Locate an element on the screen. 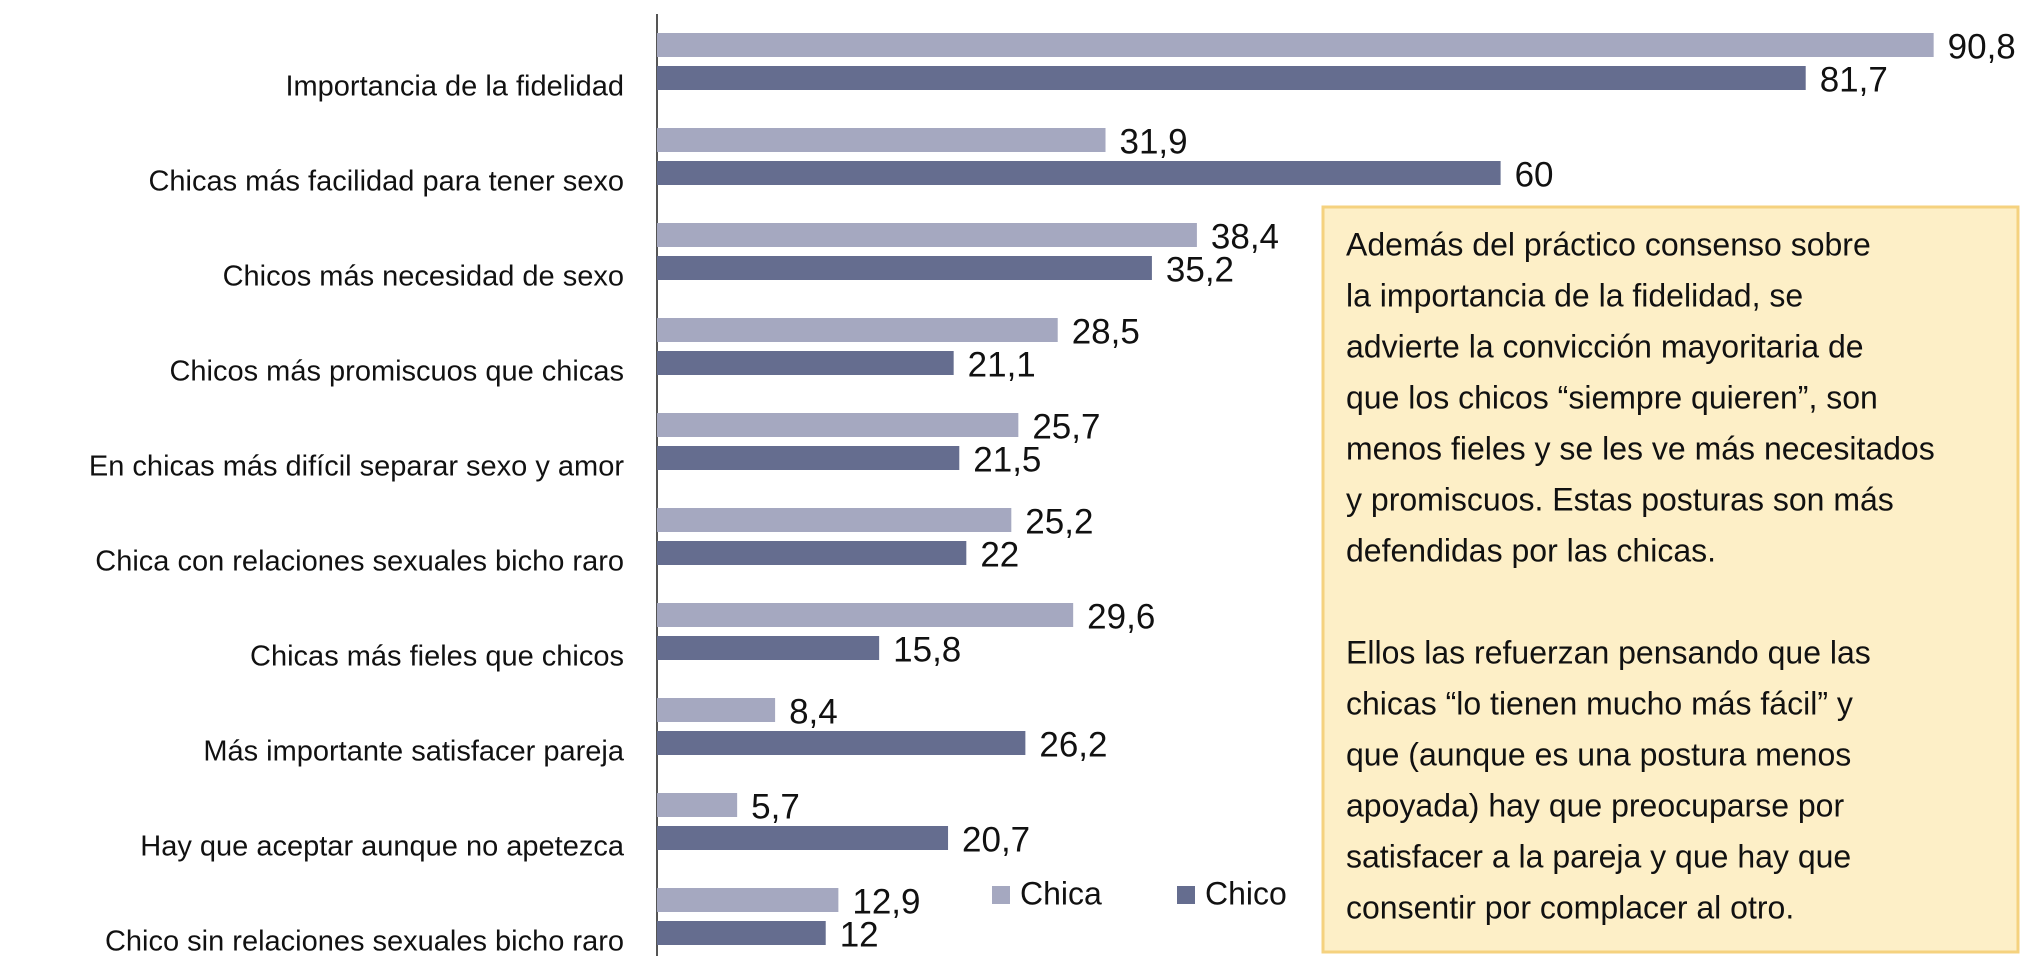 Image resolution: width=2031 pixels, height=956 pixels. value-label: 81,7 is located at coordinates (1854, 79).